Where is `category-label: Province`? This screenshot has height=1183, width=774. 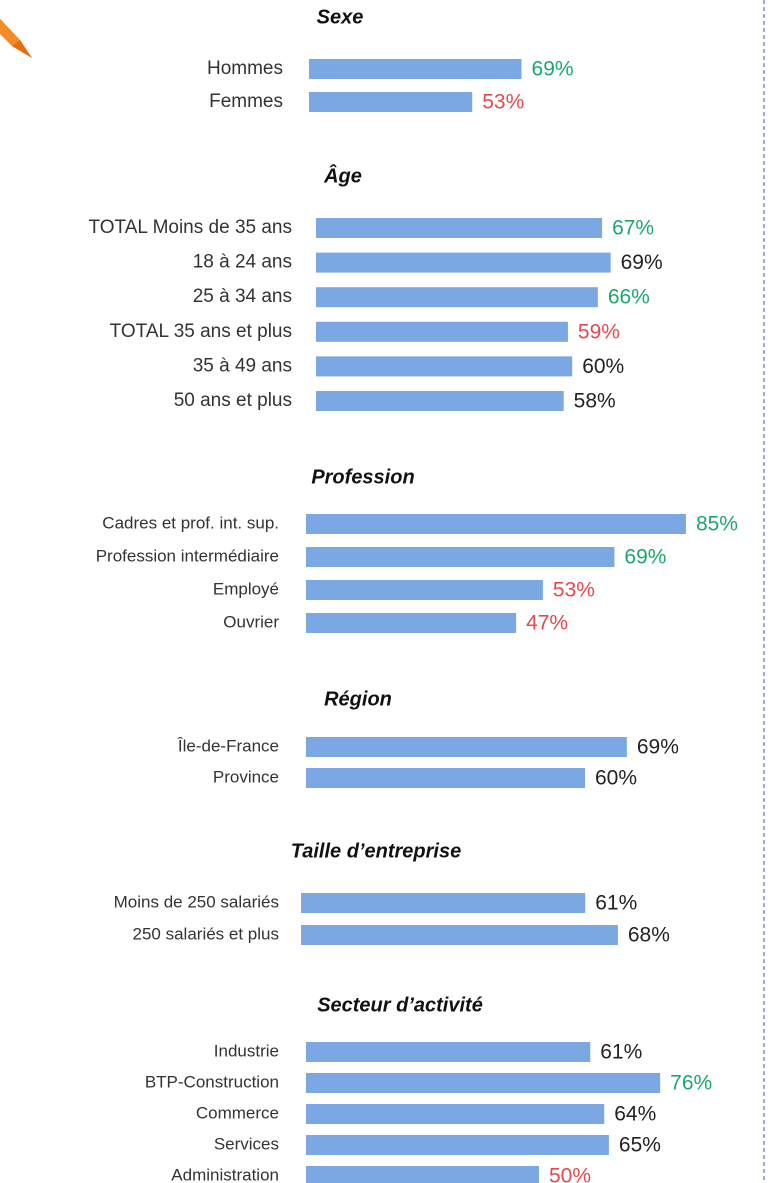
category-label: Province is located at coordinates (246, 776).